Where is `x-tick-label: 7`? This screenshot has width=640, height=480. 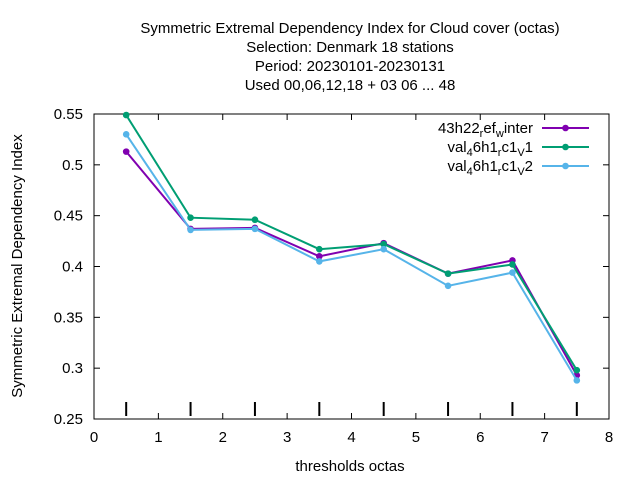
x-tick-label: 7 is located at coordinates (544, 437).